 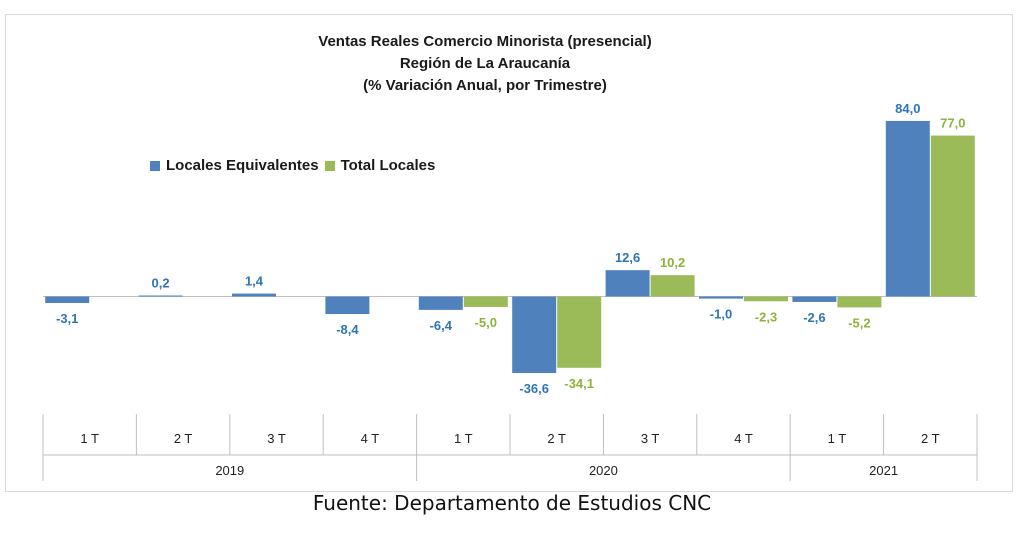 I want to click on data-label-1-3: 1,4, so click(x=254, y=281).